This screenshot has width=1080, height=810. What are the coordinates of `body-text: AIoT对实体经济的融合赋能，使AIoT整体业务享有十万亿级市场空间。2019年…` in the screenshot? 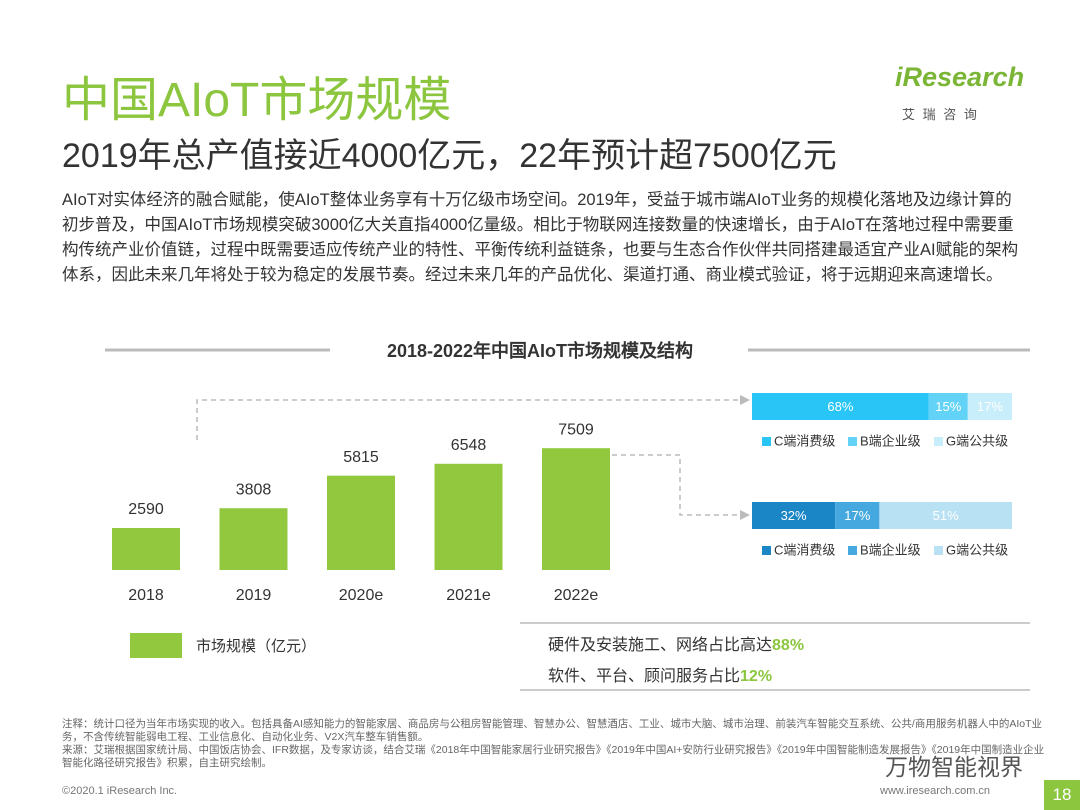 It's located at (540, 237).